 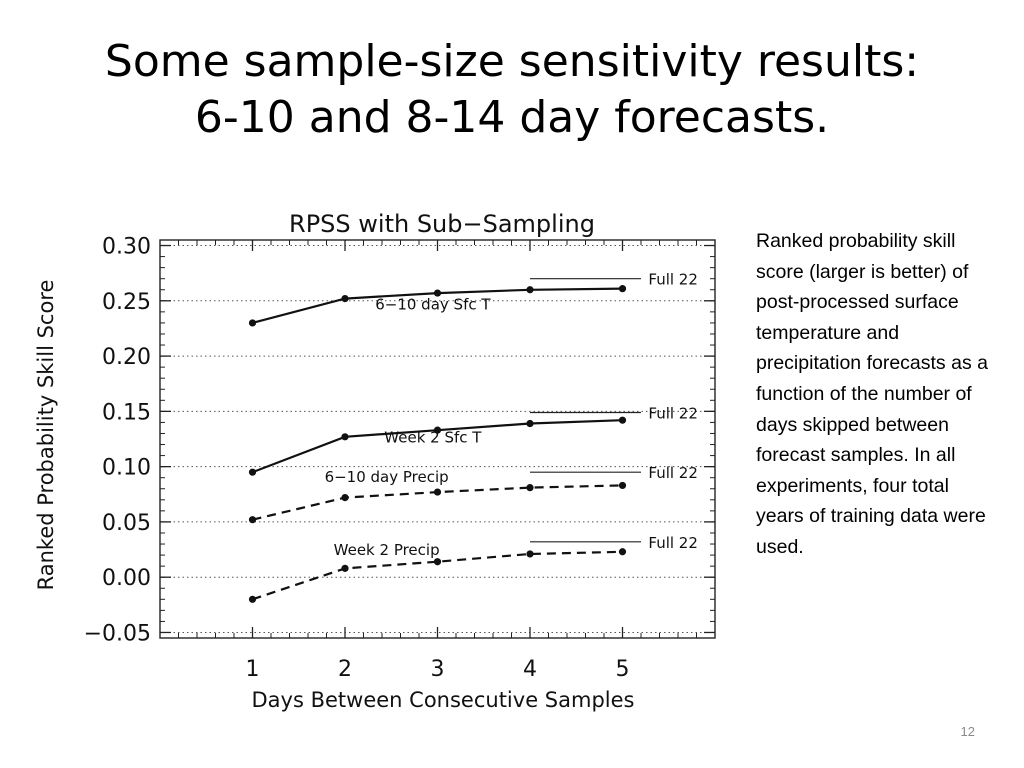 I want to click on series-label-2: 6−10 day Precip, so click(x=387, y=477).